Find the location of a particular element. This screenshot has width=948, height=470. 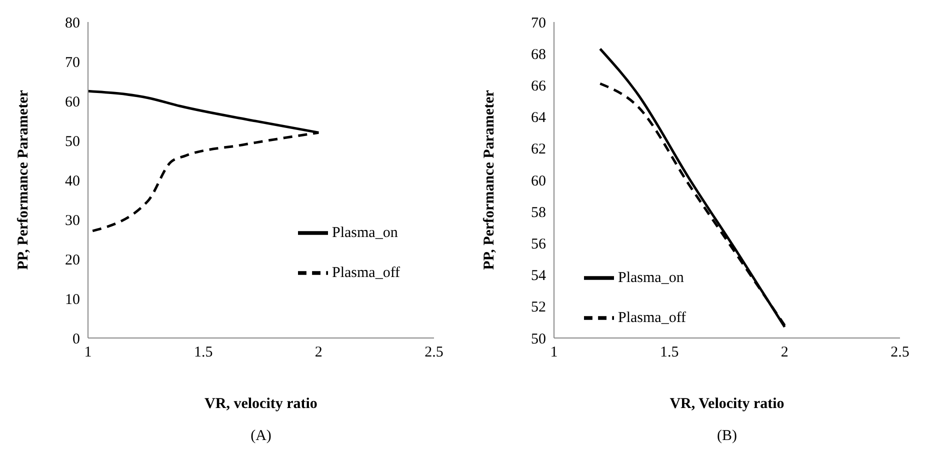

y-tick-label: 54 is located at coordinates (538, 276).